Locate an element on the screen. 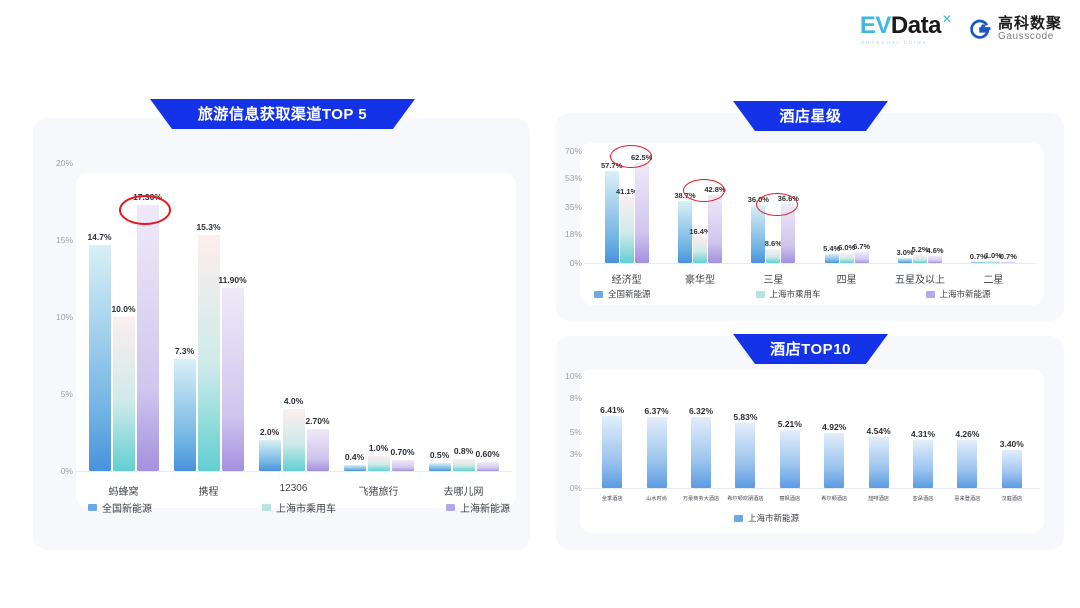  x-axis-category-label: 蚂蜂窝 is located at coordinates (123, 492).